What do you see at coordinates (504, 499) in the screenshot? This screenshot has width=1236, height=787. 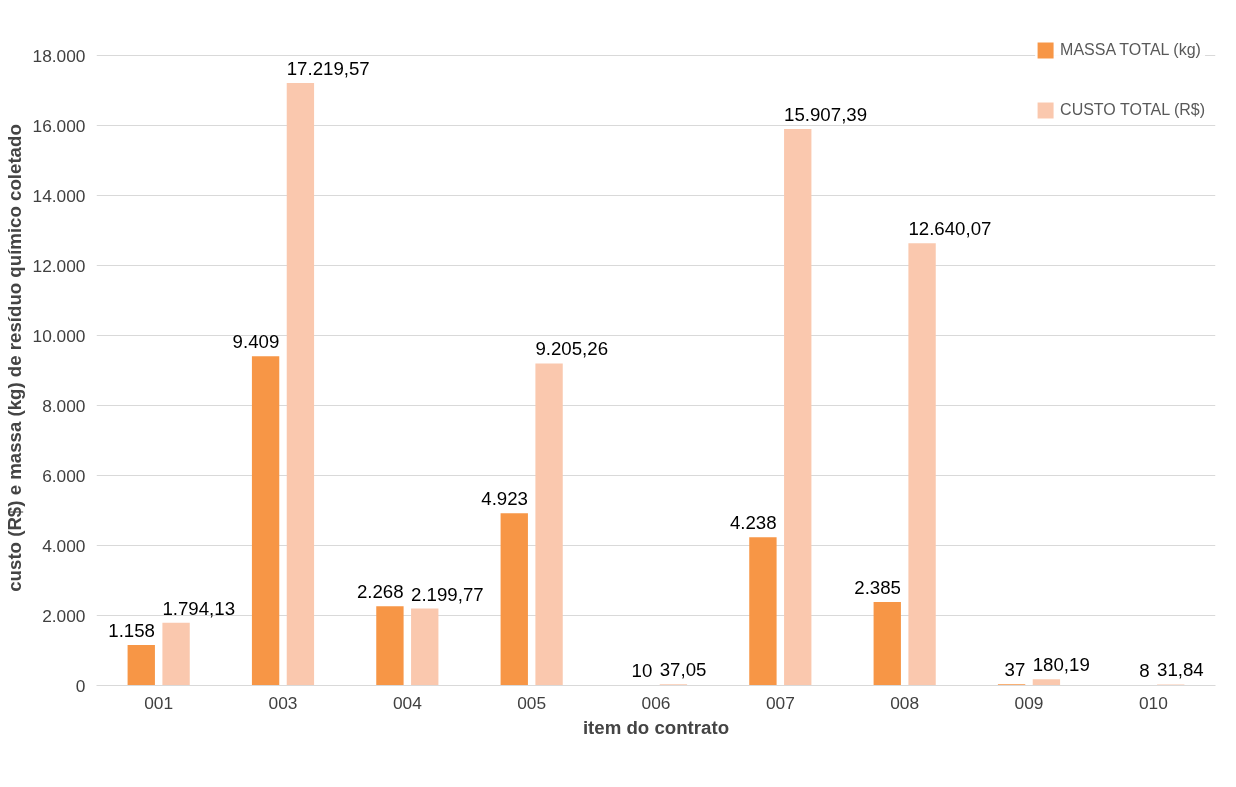 I see `data-label: 4.923` at bounding box center [504, 499].